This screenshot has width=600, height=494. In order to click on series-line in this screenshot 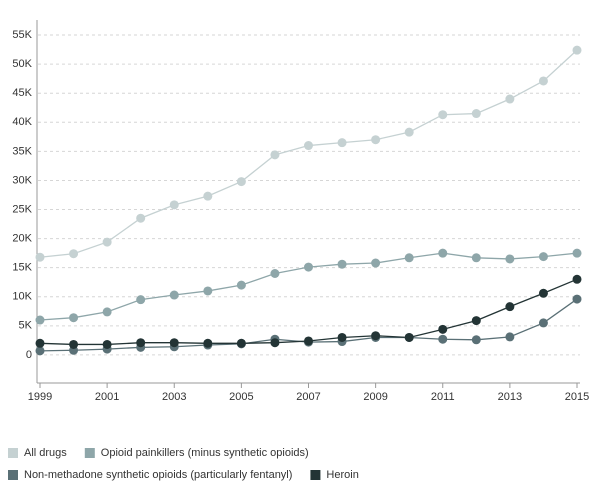, I will do `click(308, 312)`.